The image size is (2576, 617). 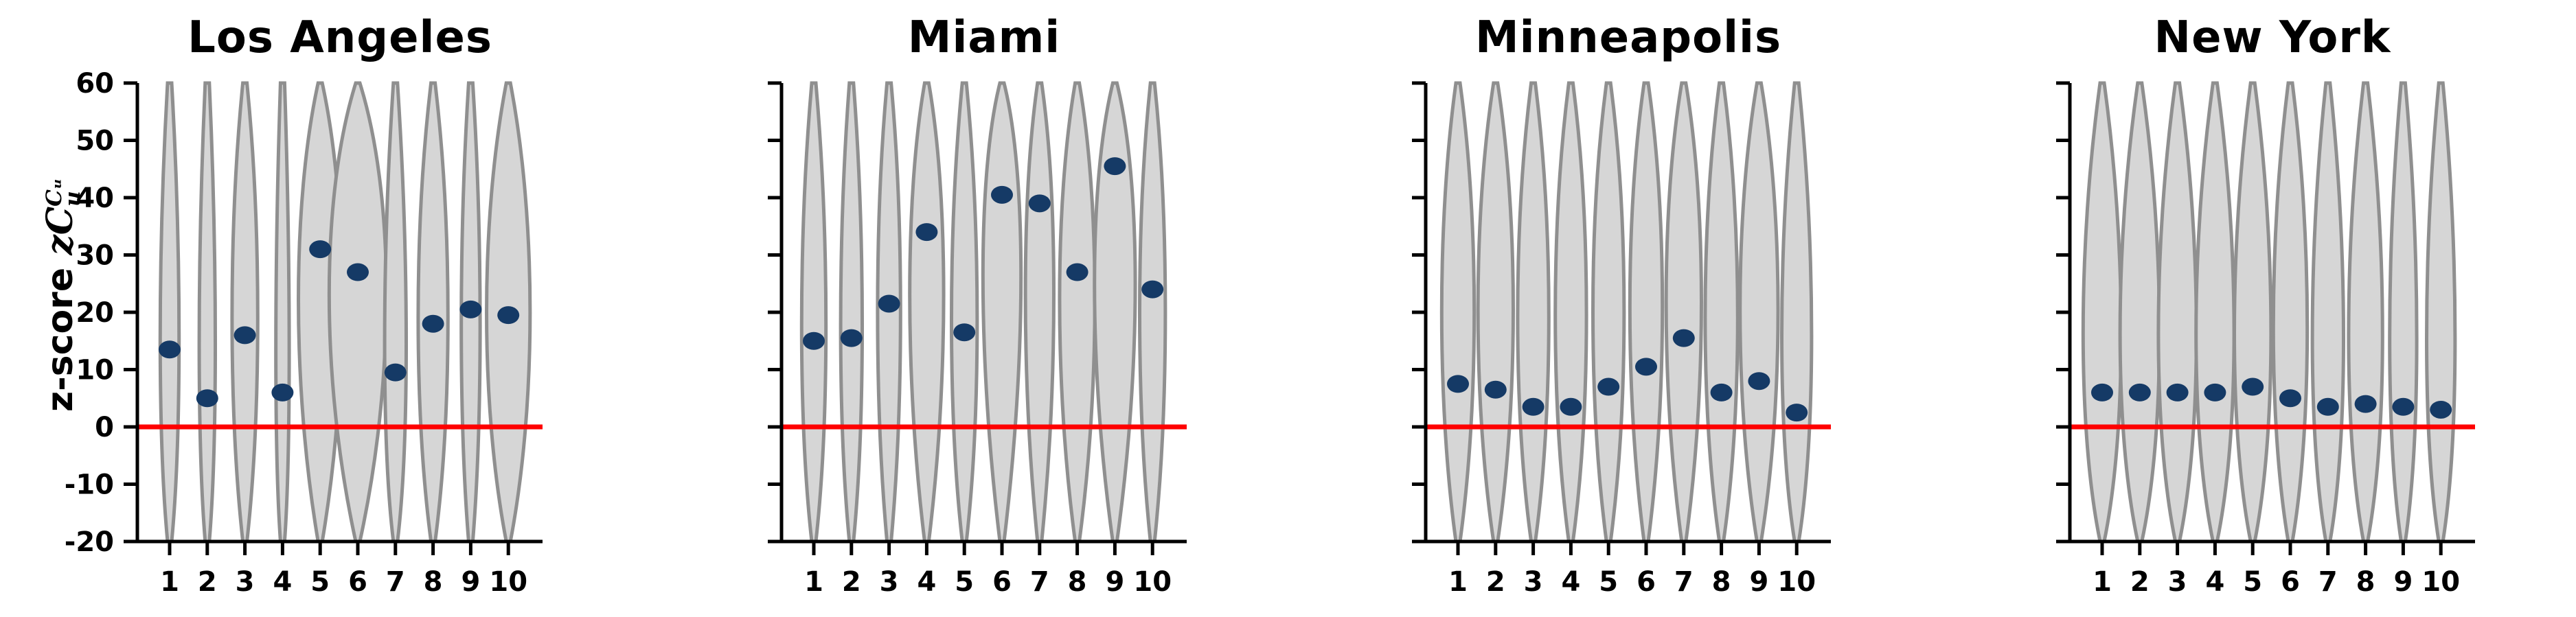 What do you see at coordinates (95, 256) in the screenshot?
I see `y-tick-label: 30` at bounding box center [95, 256].